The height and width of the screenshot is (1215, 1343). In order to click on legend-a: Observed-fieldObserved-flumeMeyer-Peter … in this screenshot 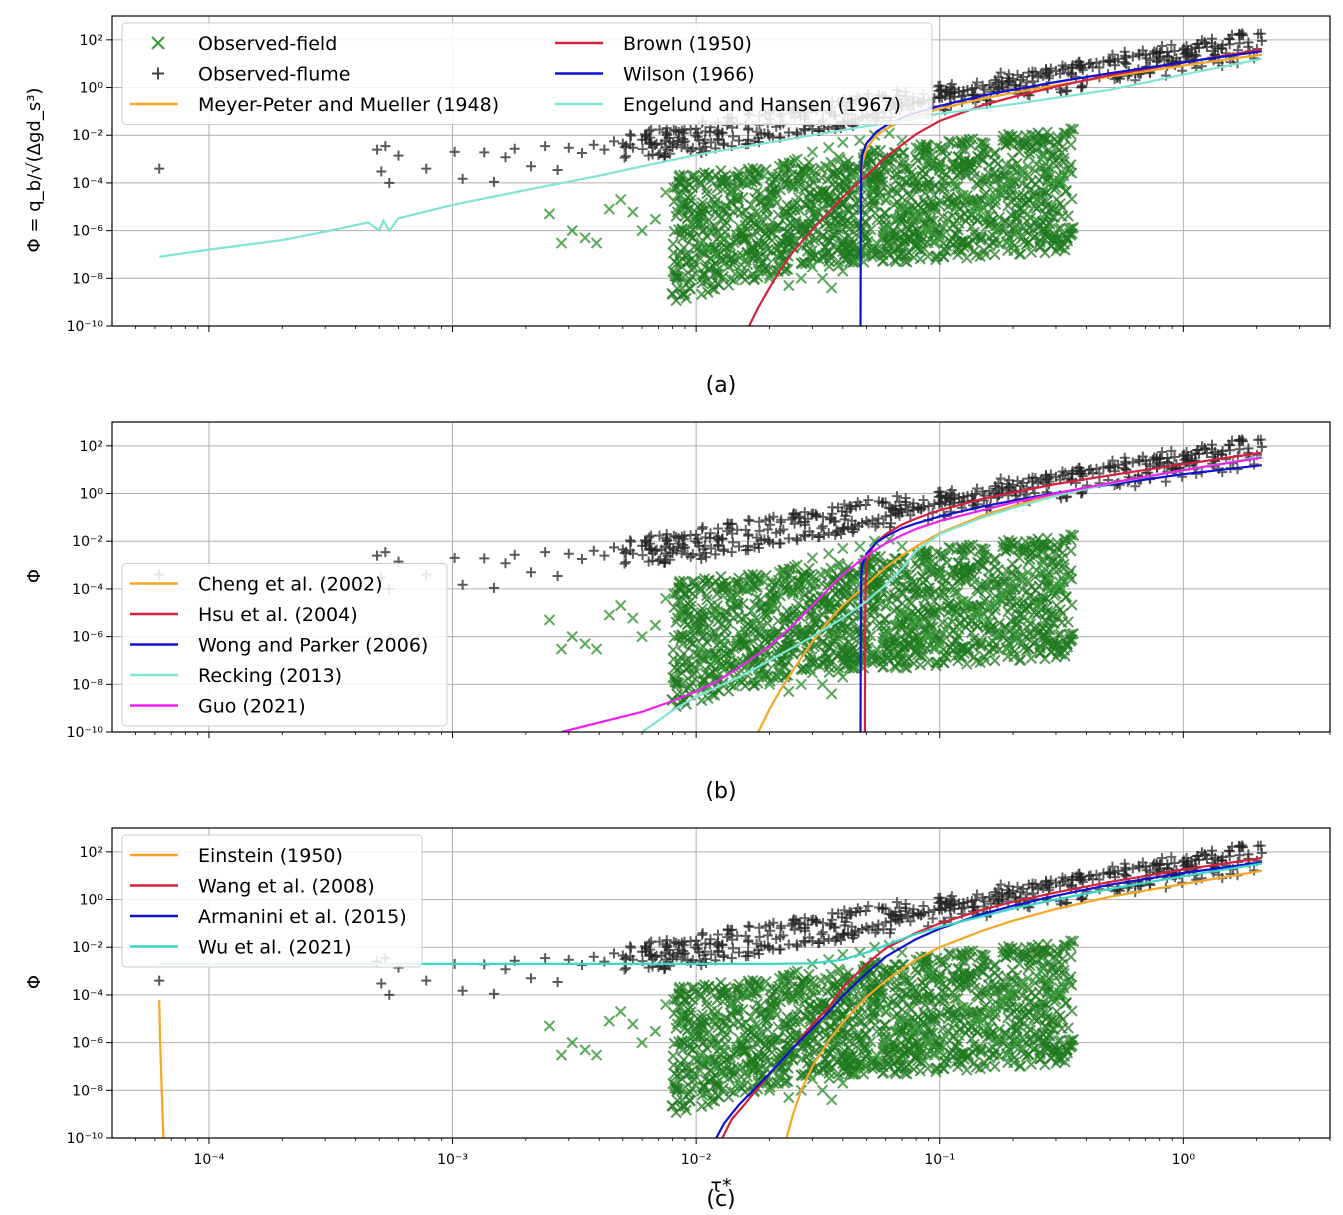, I will do `click(527, 73)`.